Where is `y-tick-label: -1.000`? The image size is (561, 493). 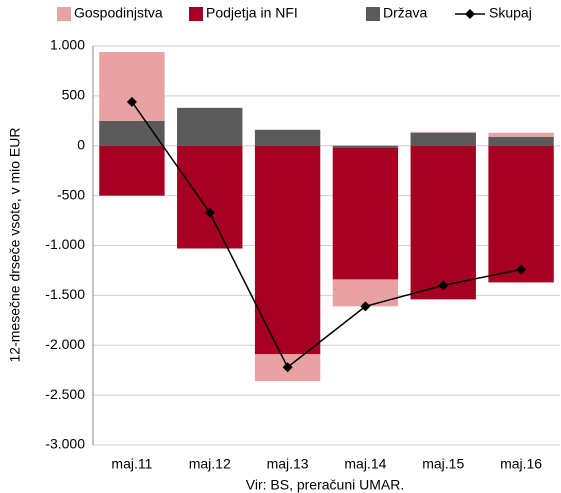
y-tick-label: -1.000 is located at coordinates (65, 244).